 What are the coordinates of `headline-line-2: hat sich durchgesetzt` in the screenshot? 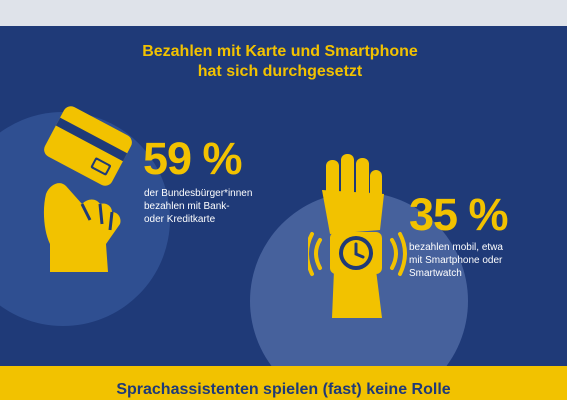 It's located at (280, 71).